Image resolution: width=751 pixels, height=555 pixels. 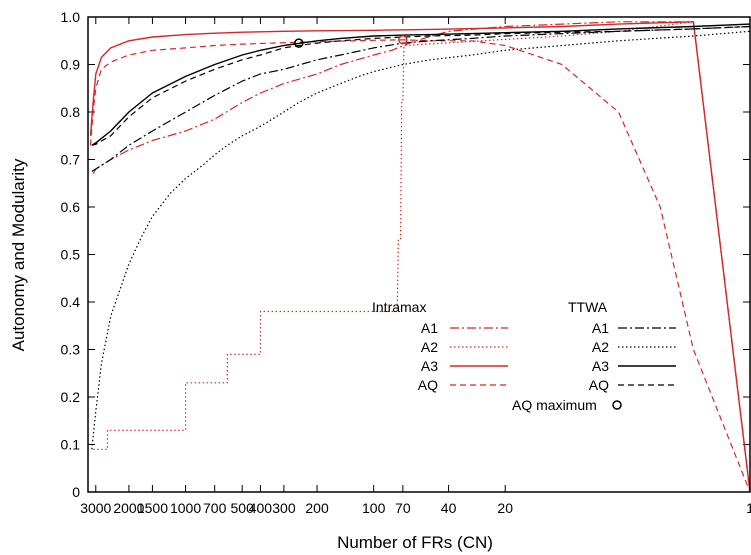 I want to click on x-tick-label: 200, so click(x=317, y=508).